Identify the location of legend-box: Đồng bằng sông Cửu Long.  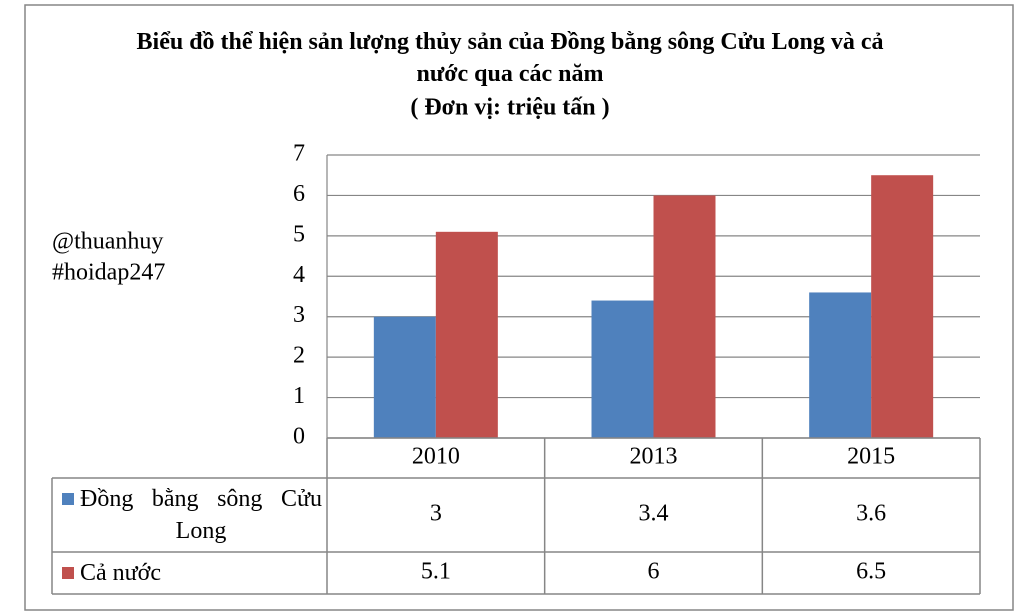
(201, 515).